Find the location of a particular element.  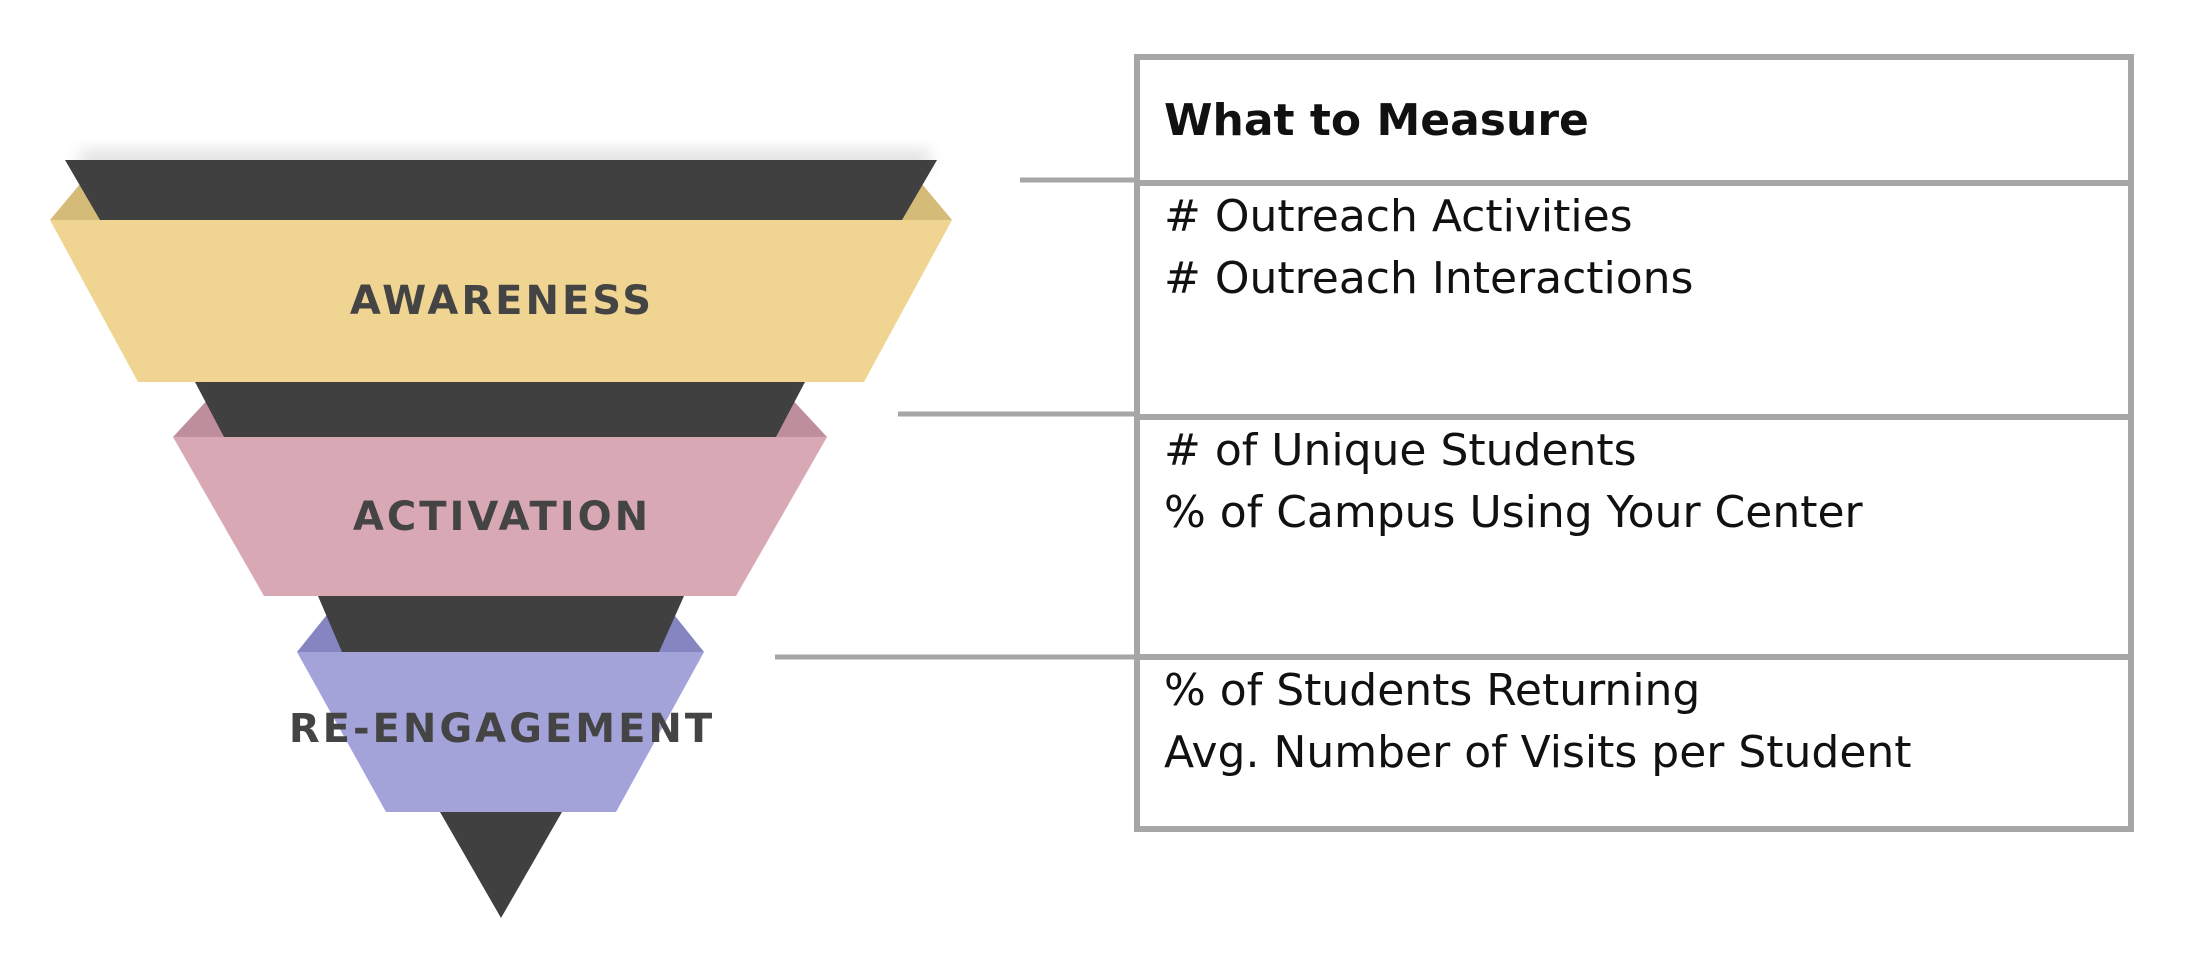

activation-band is located at coordinates (500, 409).